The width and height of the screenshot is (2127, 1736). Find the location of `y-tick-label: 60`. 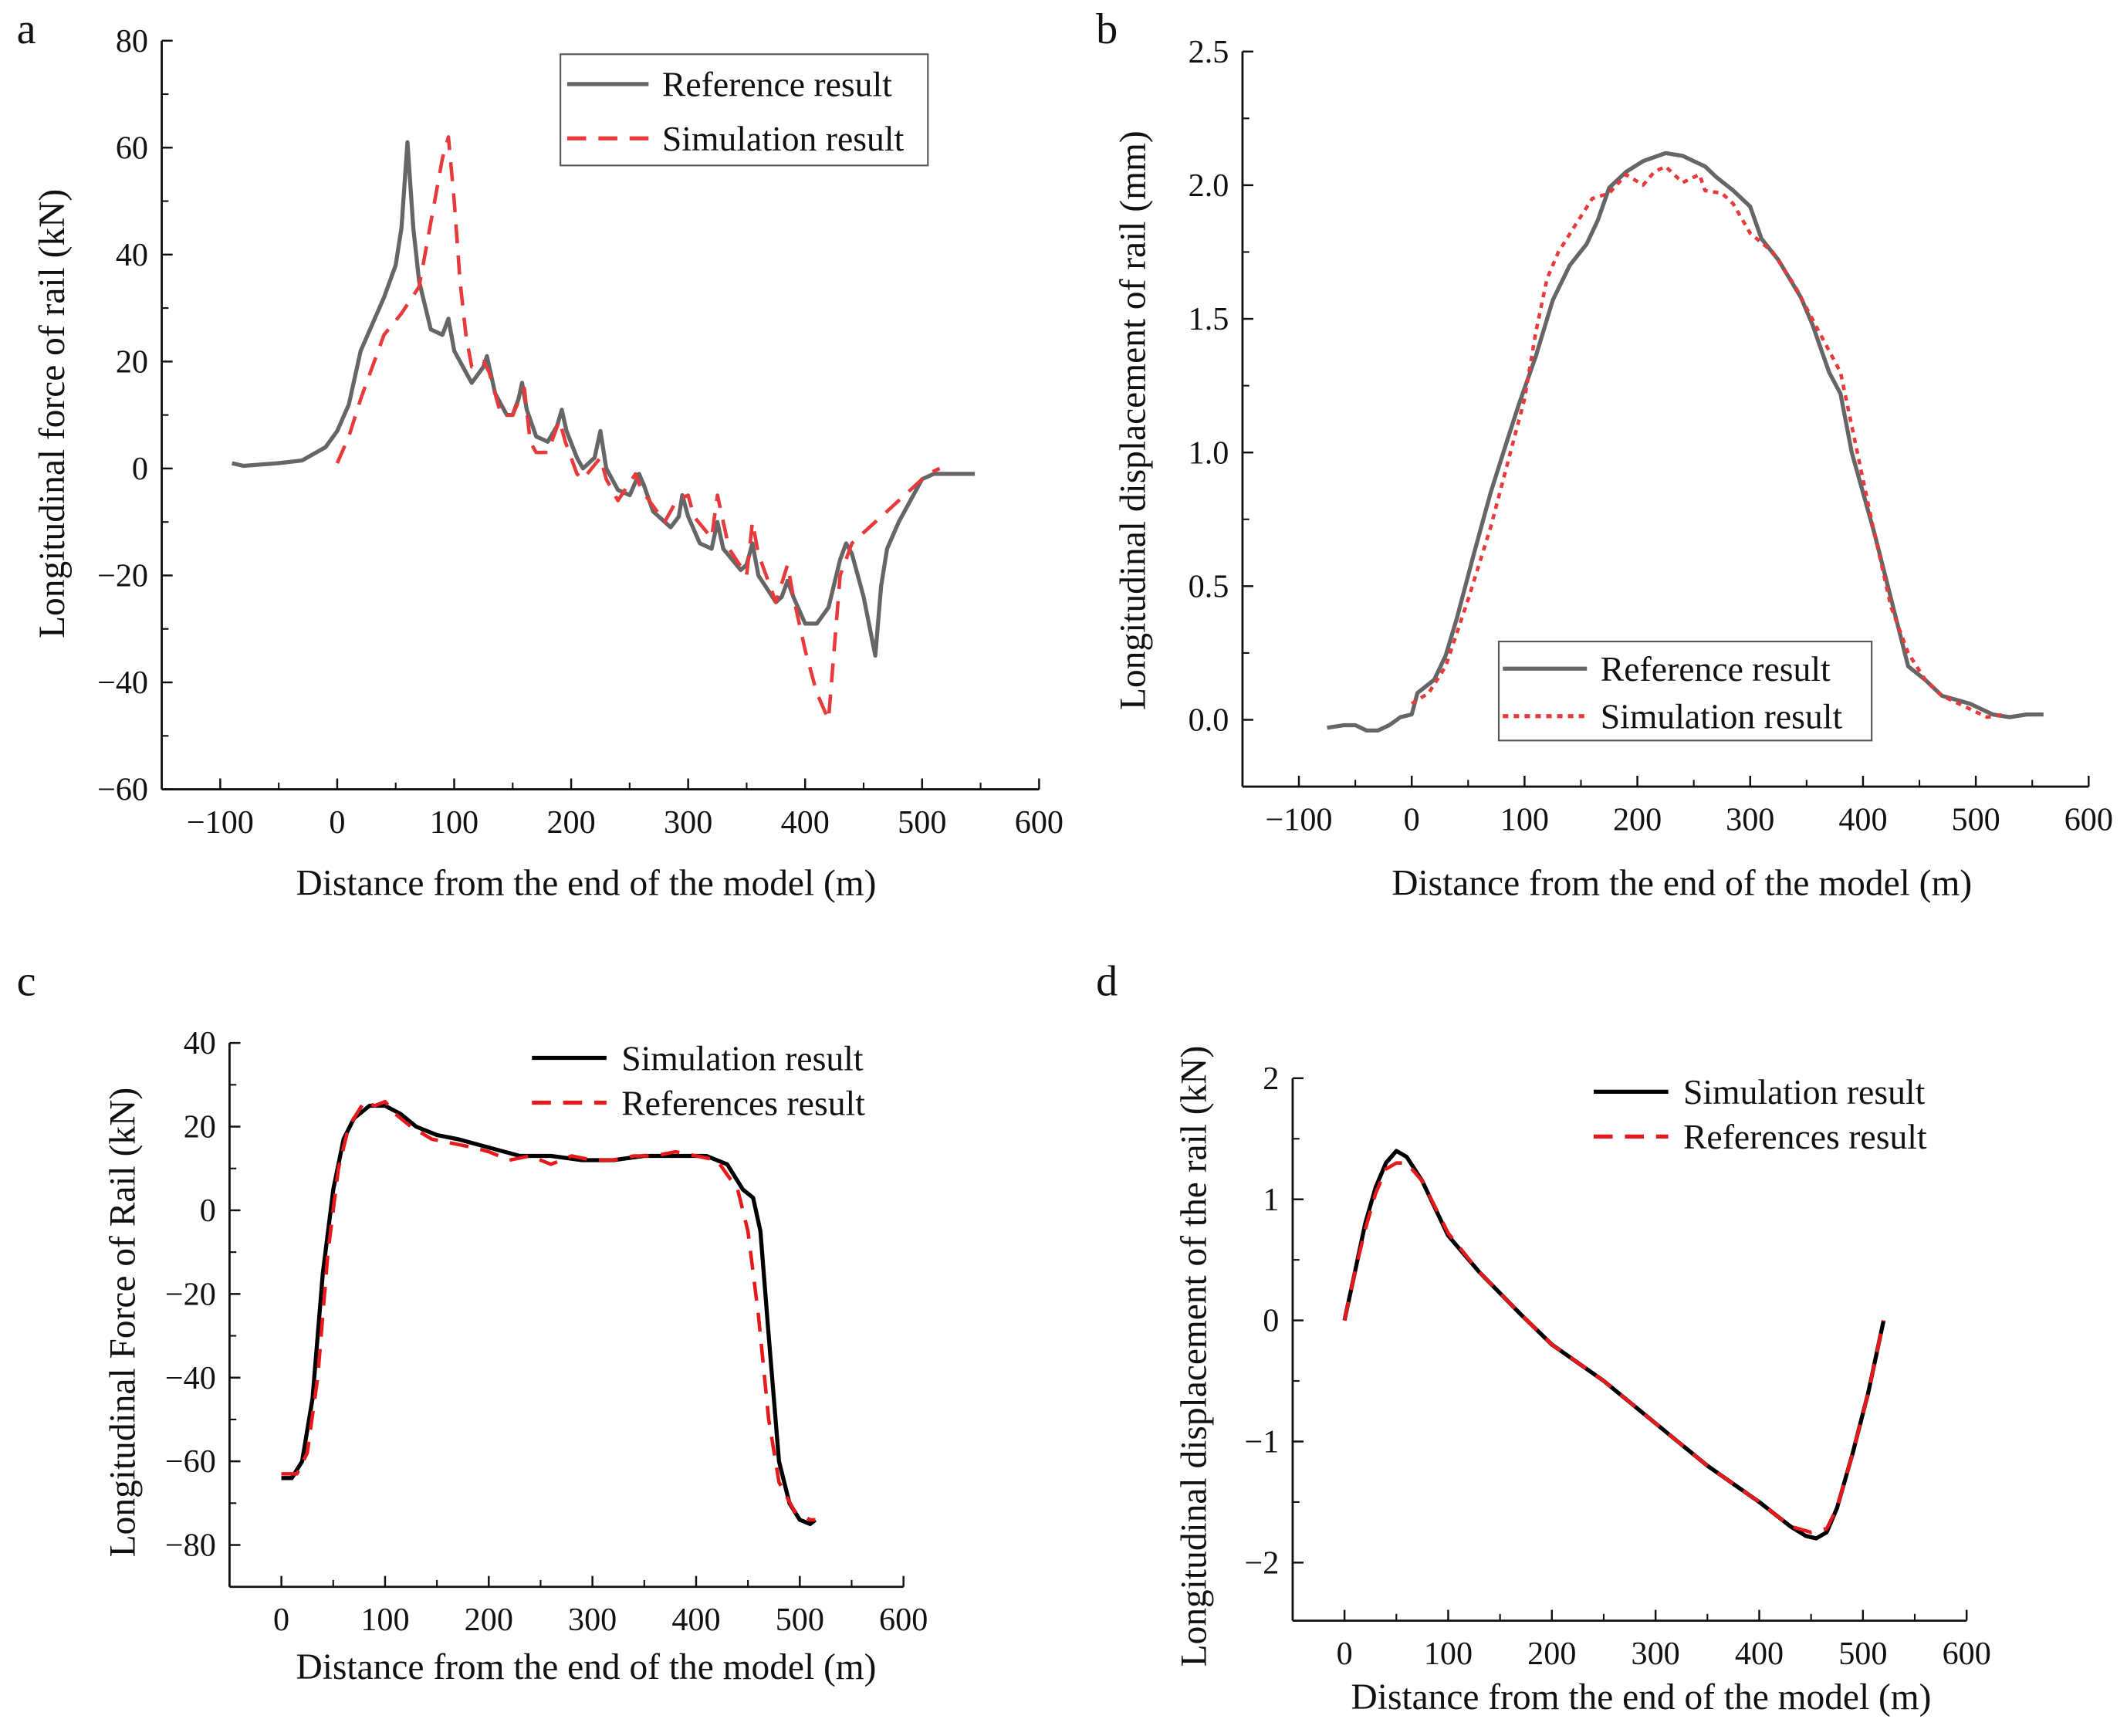

y-tick-label: 60 is located at coordinates (132, 148).